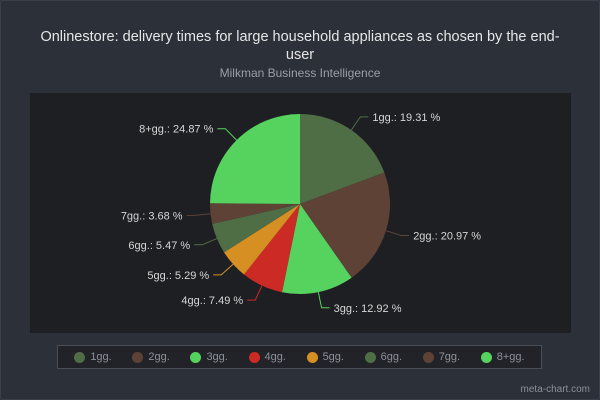 This screenshot has width=600, height=400. I want to click on pie-label-7: 8+gg.: 24.87 %, so click(176, 130).